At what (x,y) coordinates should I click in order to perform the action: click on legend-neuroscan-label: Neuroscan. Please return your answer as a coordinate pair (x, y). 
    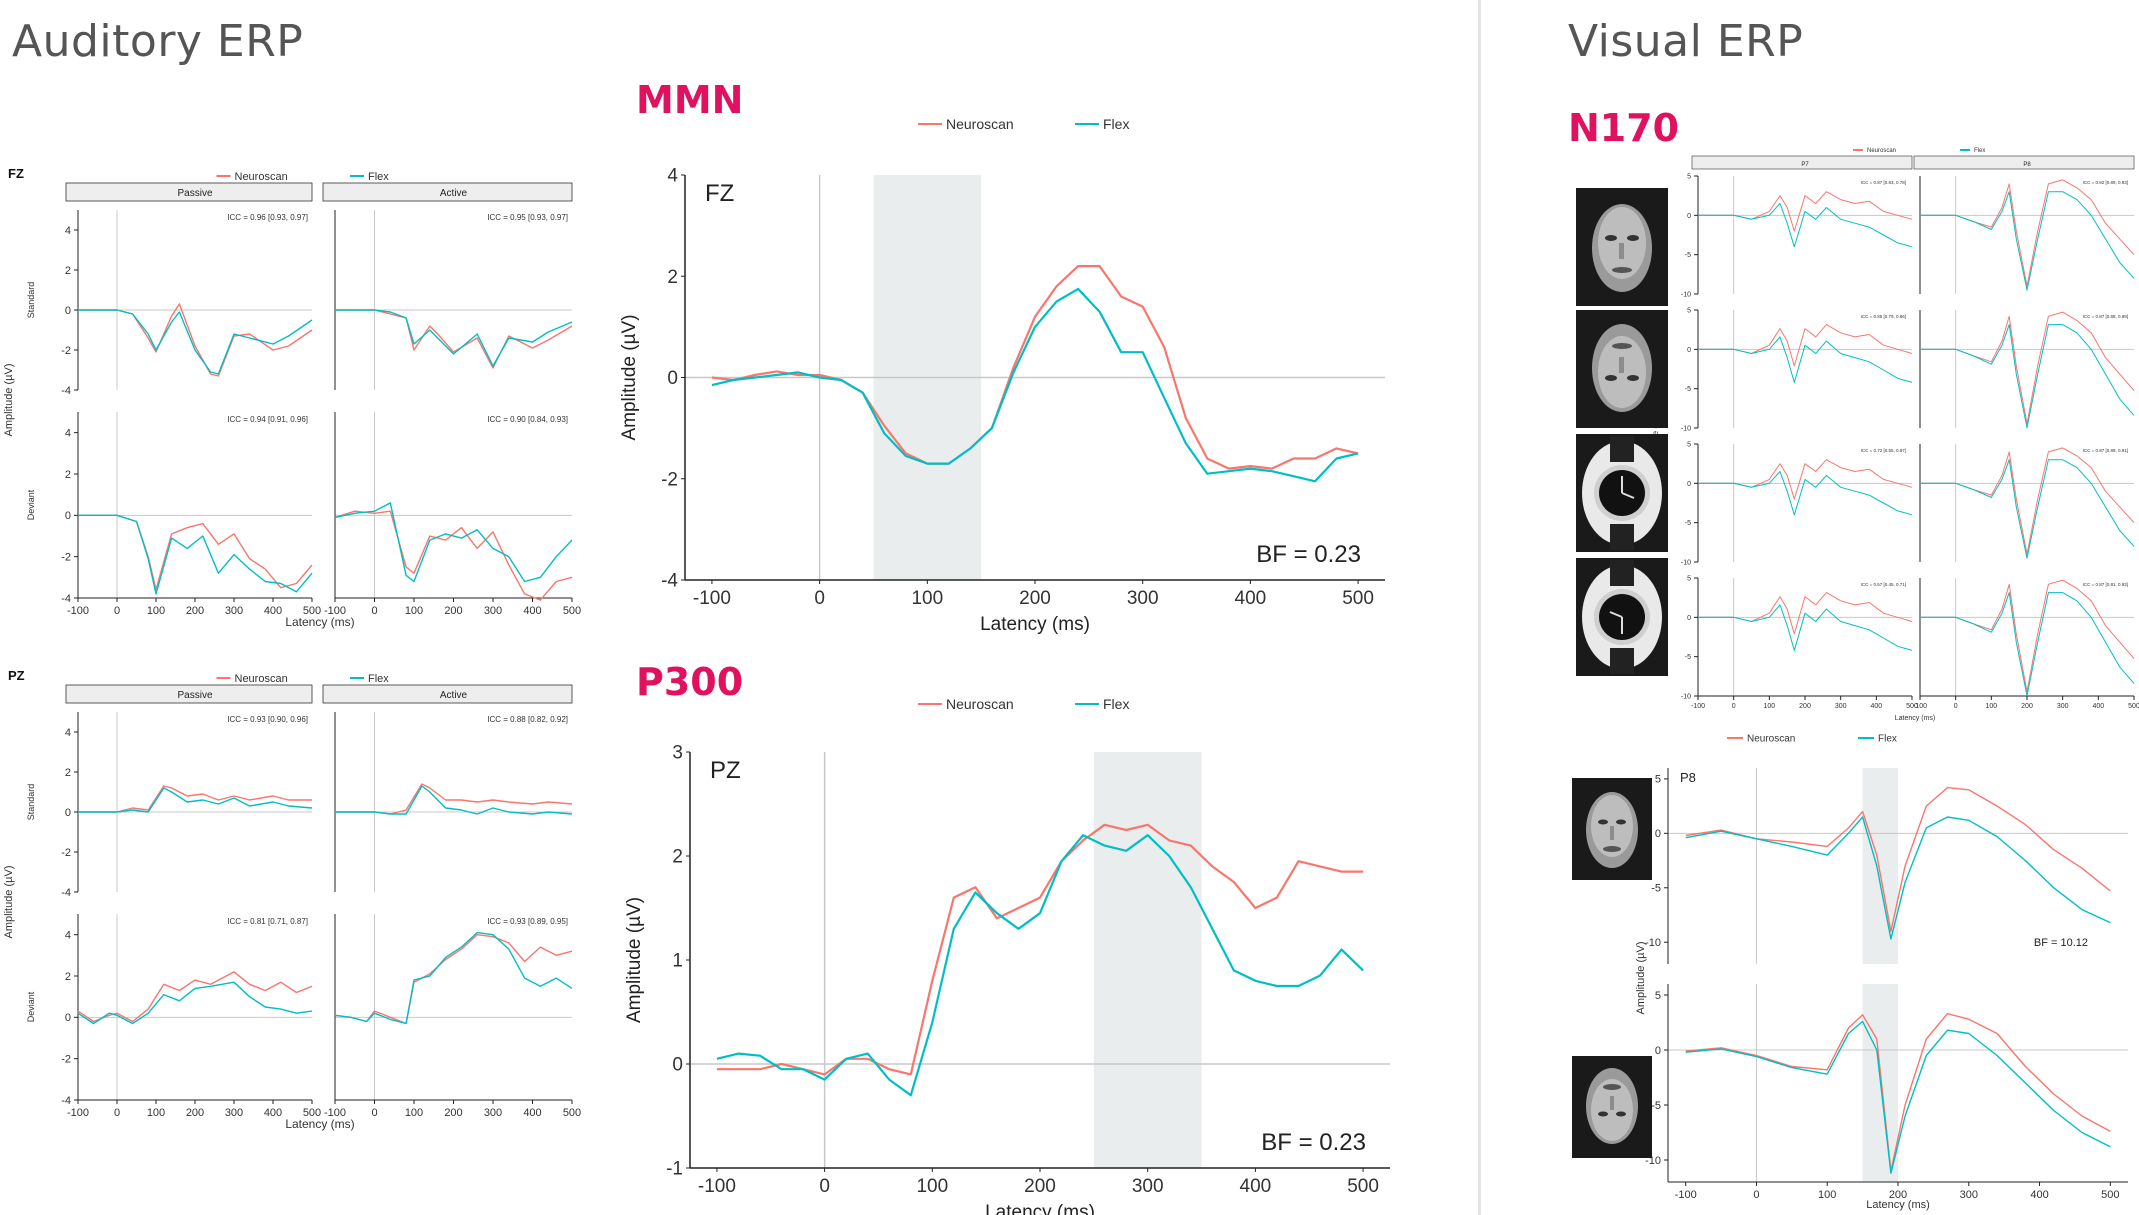
    Looking at the image, I should click on (261, 679).